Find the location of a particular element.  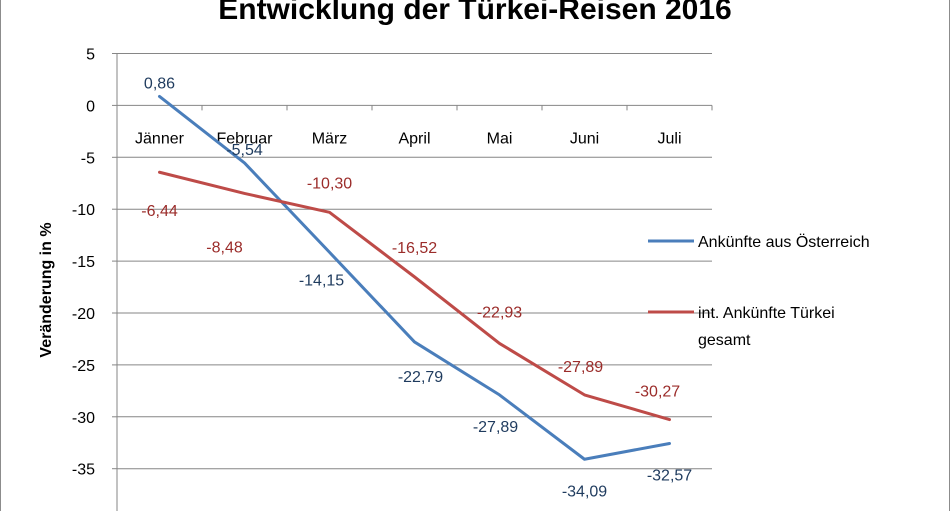

data-label: -16,52 is located at coordinates (414, 248).